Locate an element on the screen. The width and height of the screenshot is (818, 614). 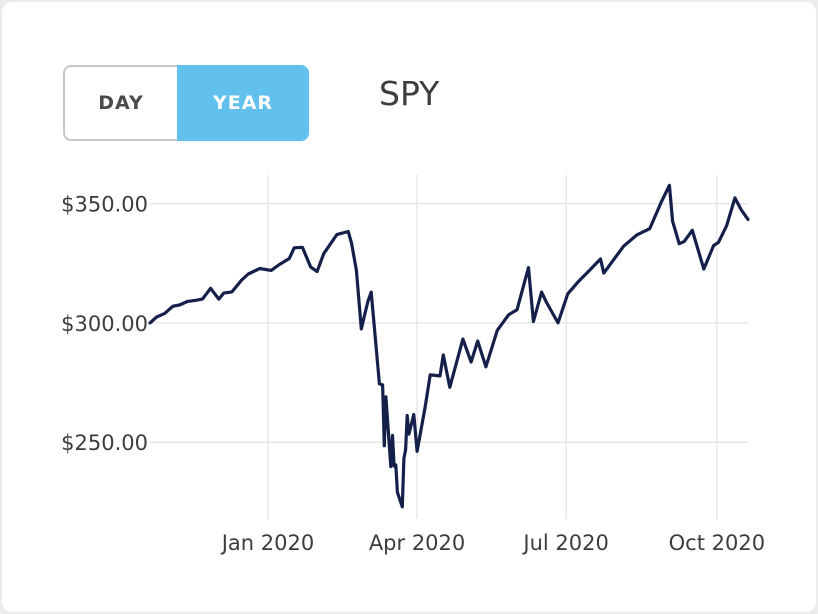
day-button: DAY is located at coordinates (120, 103).